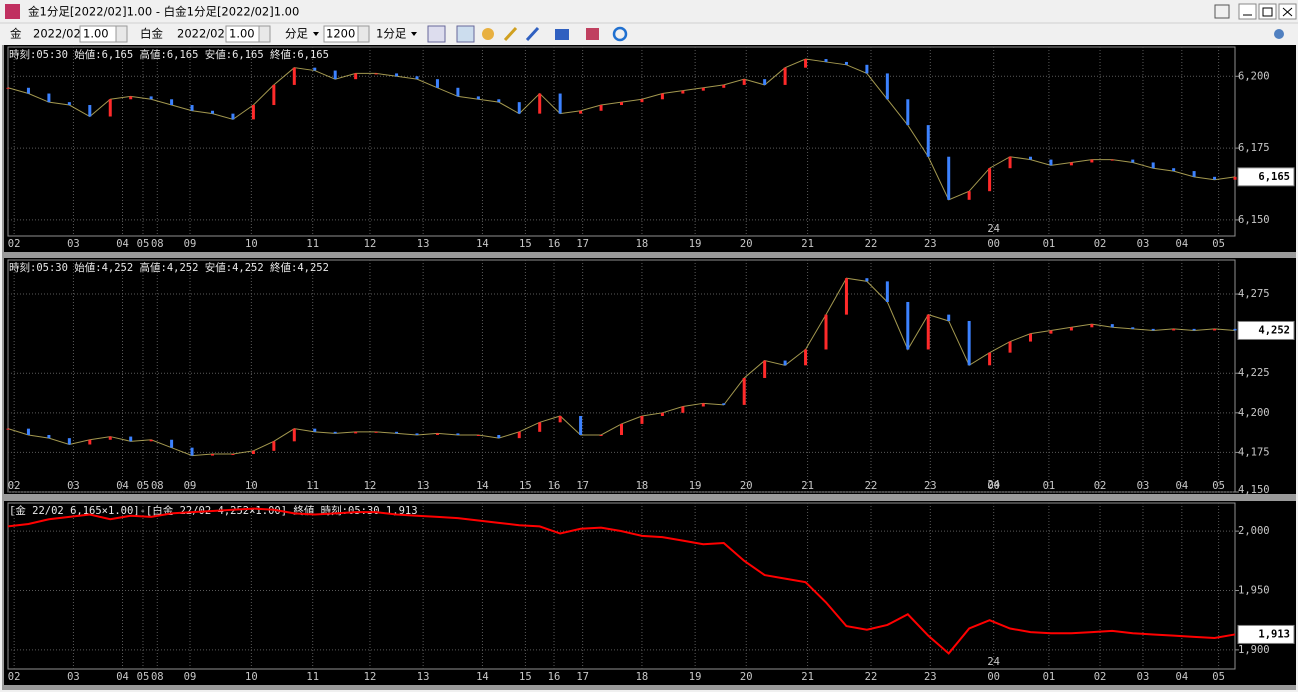 This screenshot has width=1298, height=692. What do you see at coordinates (582, 677) in the screenshot?
I see `x-tick-label: 17` at bounding box center [582, 677].